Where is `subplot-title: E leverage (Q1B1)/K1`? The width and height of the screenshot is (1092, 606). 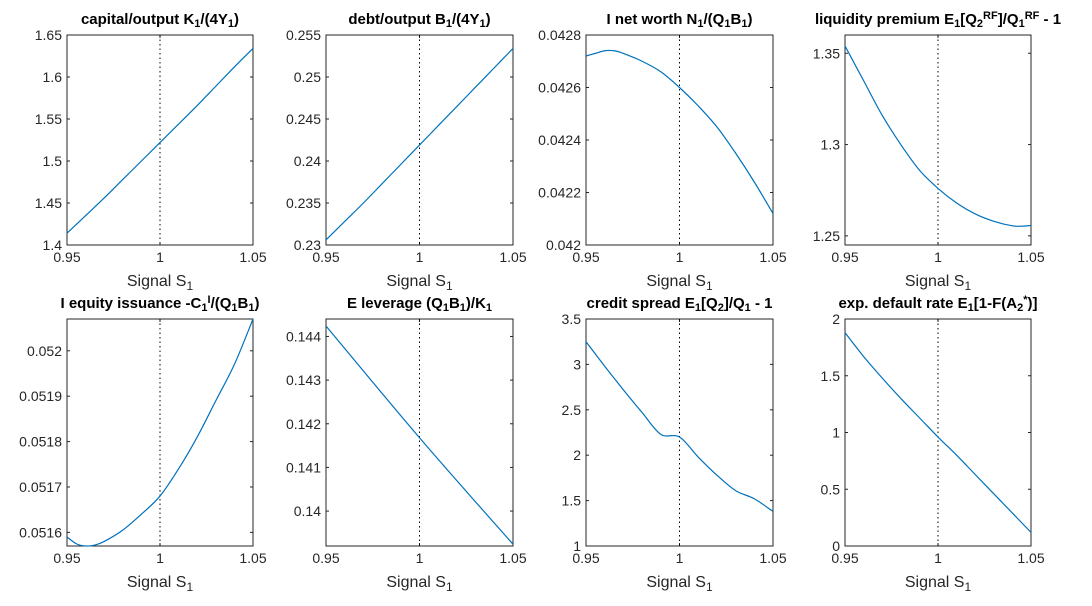
subplot-title: E leverage (Q1B1)/K1 is located at coordinates (419, 304).